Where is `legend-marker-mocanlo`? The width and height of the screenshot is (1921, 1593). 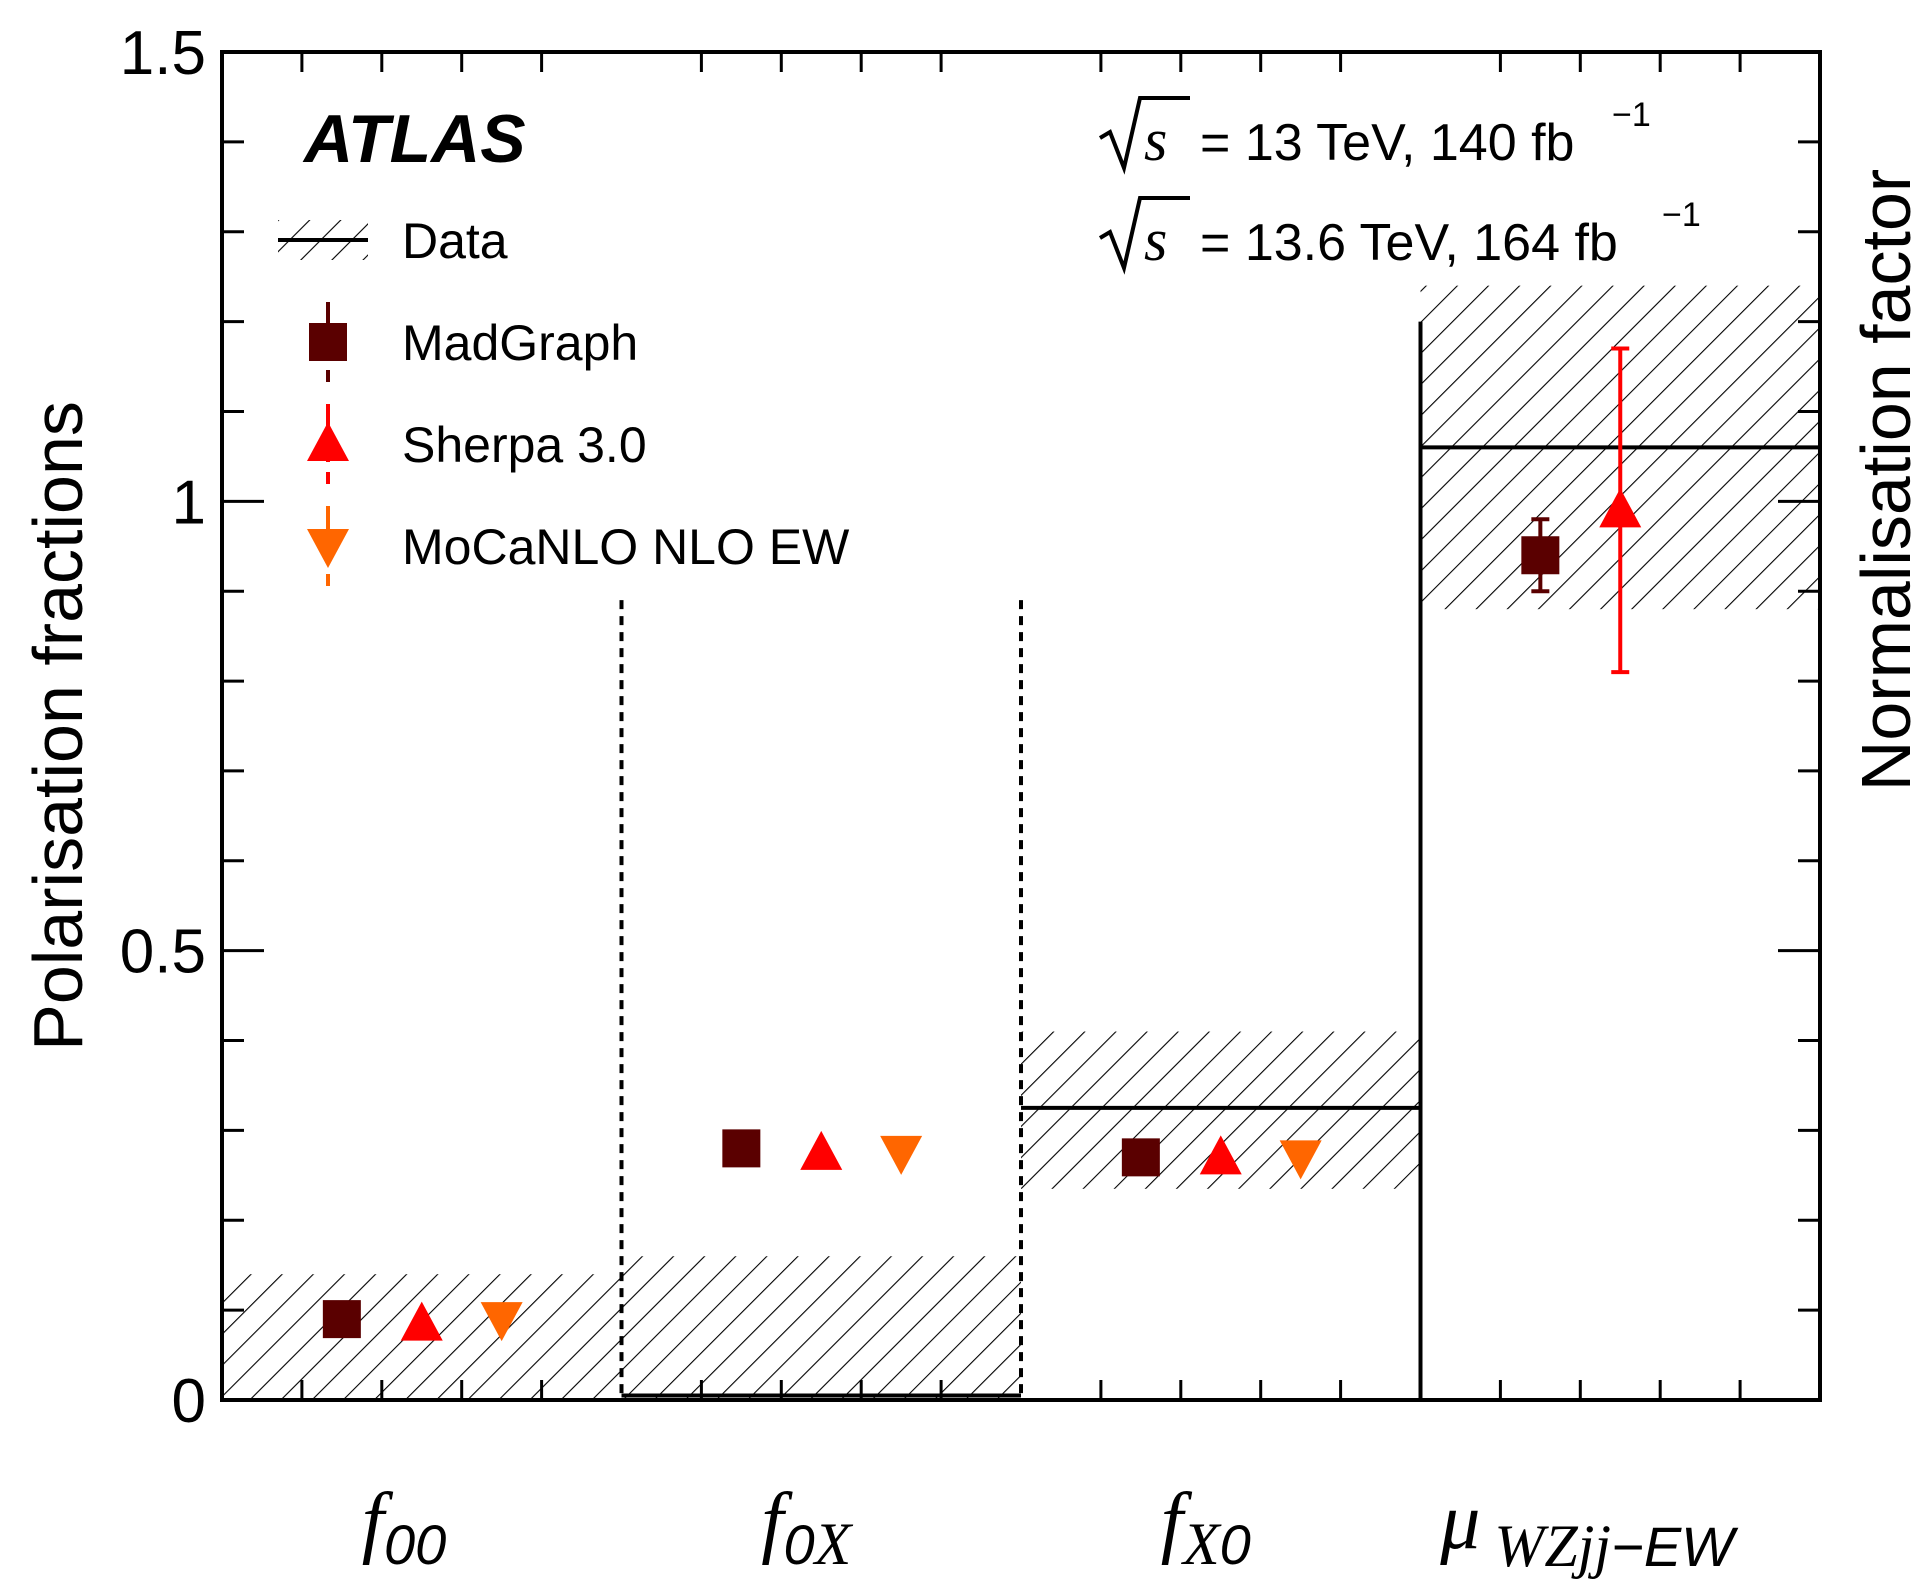
legend-marker-mocanlo is located at coordinates (328, 548).